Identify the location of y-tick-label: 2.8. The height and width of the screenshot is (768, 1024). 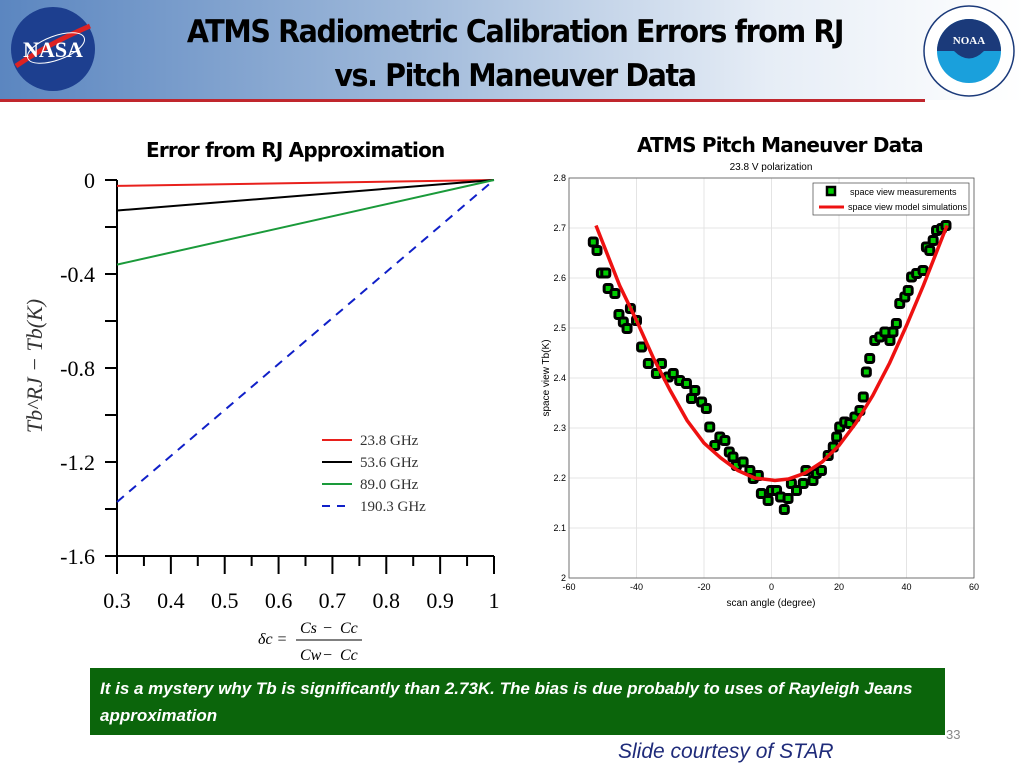
(559, 178).